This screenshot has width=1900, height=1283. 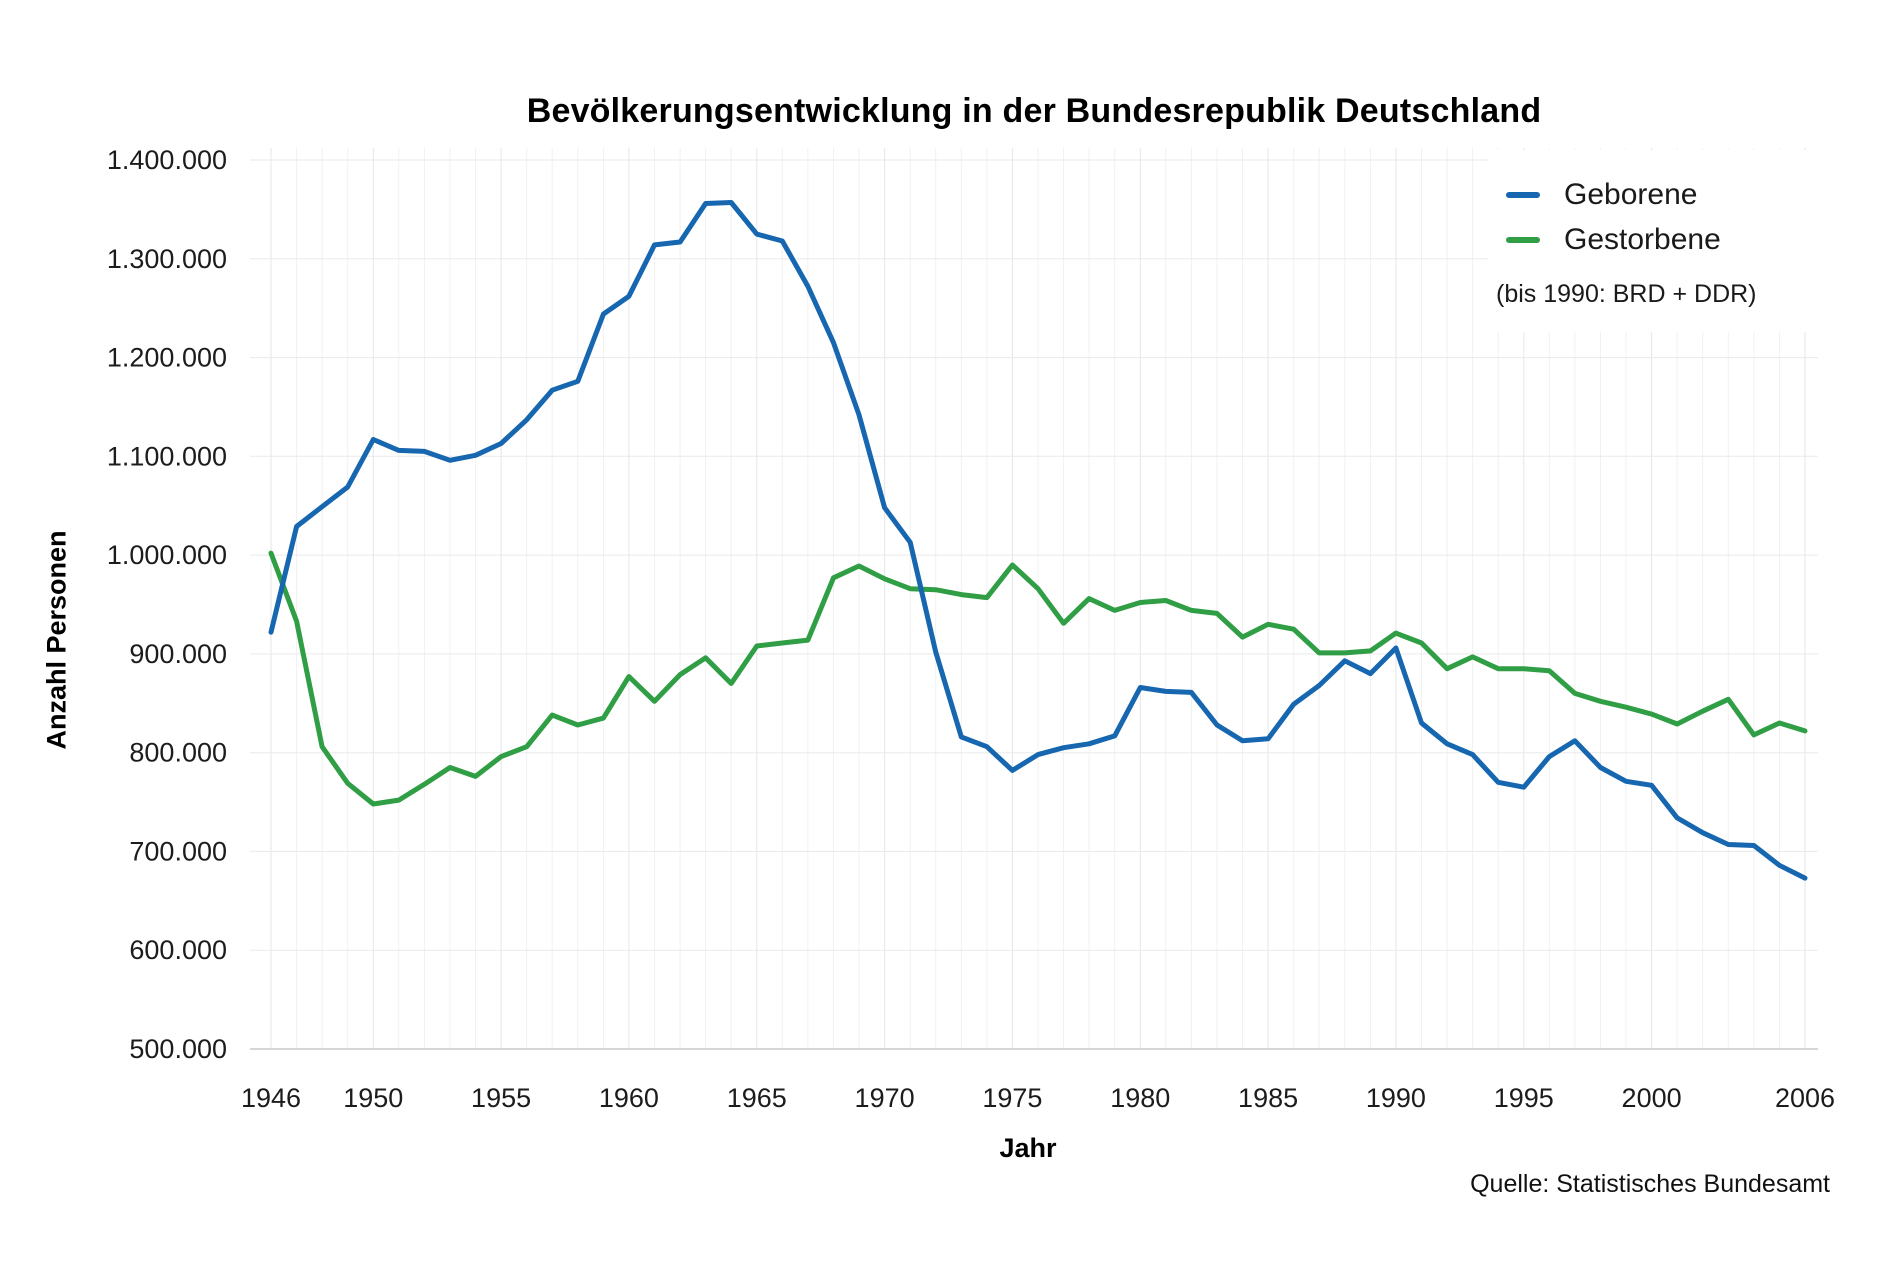 I want to click on x-tick-label: 1946, so click(x=271, y=1098).